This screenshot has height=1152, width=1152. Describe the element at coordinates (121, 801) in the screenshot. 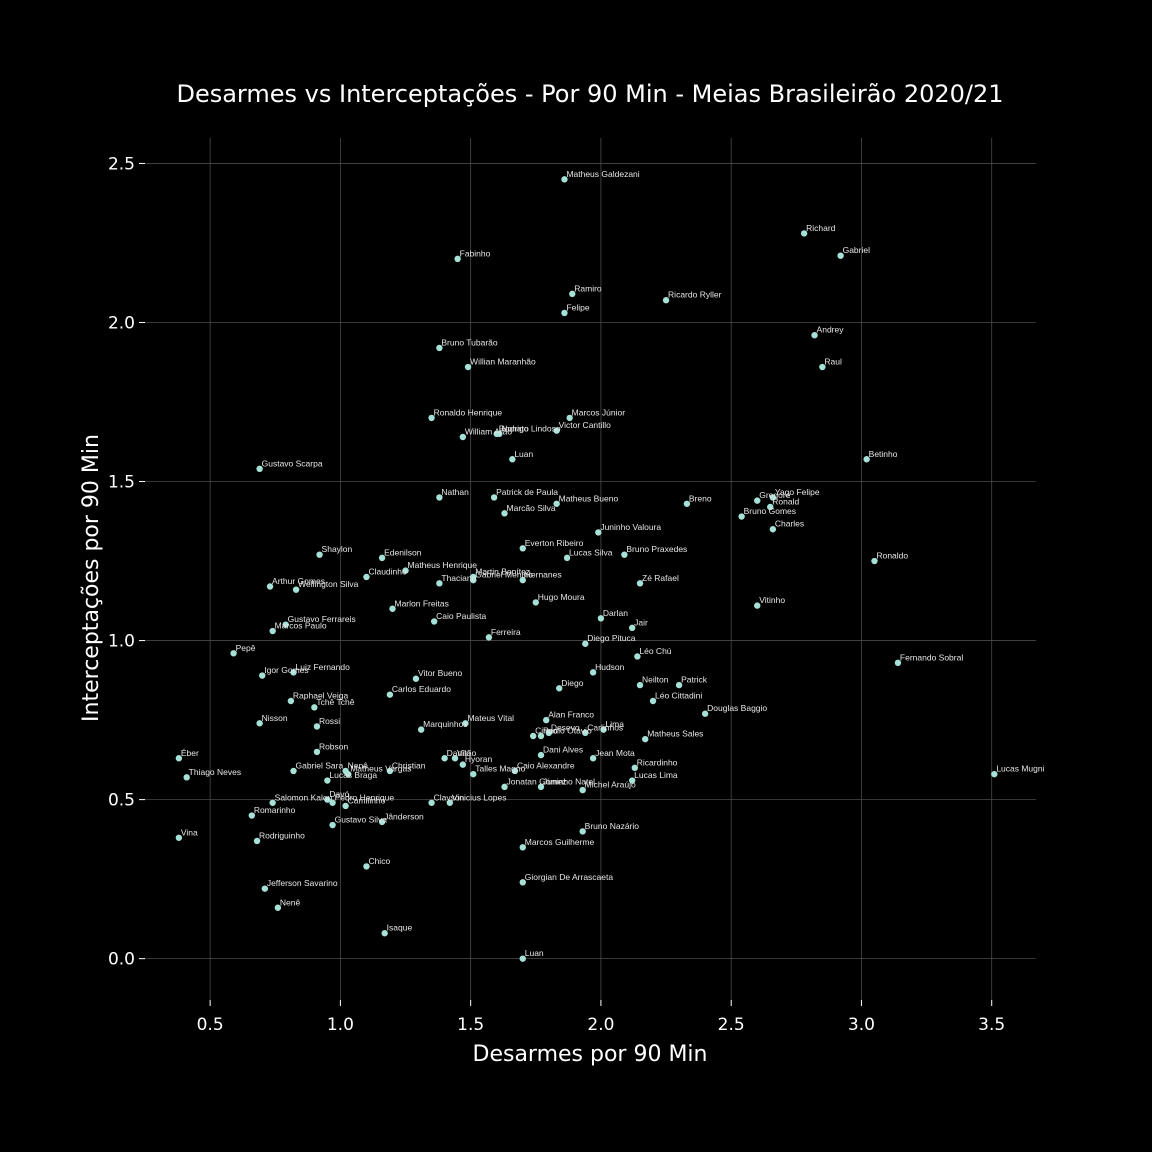

I see `y-tick-label: 0.5` at that location.